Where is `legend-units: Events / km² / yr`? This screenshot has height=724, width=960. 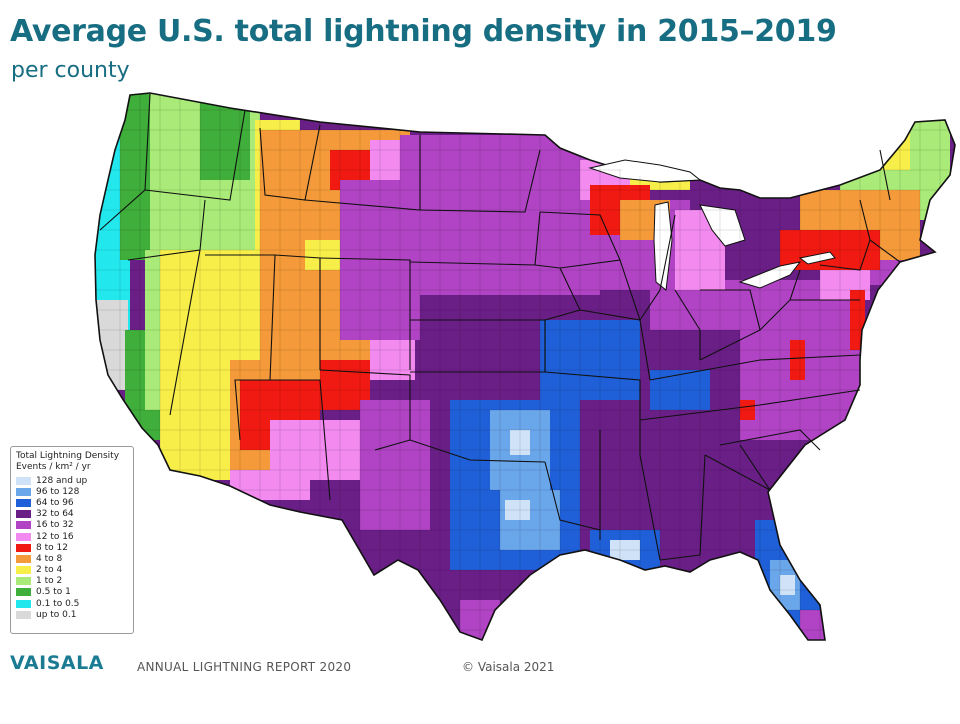 legend-units: Events / km² / yr is located at coordinates (53, 467).